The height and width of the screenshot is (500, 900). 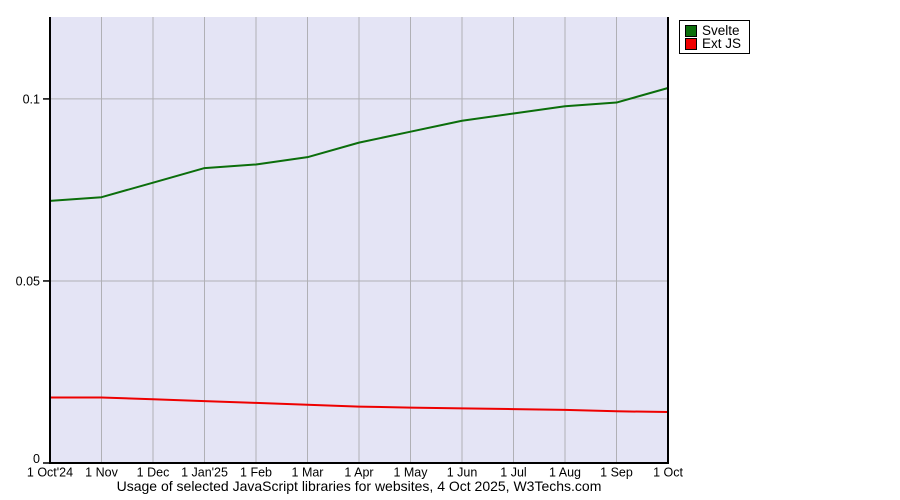 I want to click on x-tick-label: 1 Apr, so click(x=358, y=473).